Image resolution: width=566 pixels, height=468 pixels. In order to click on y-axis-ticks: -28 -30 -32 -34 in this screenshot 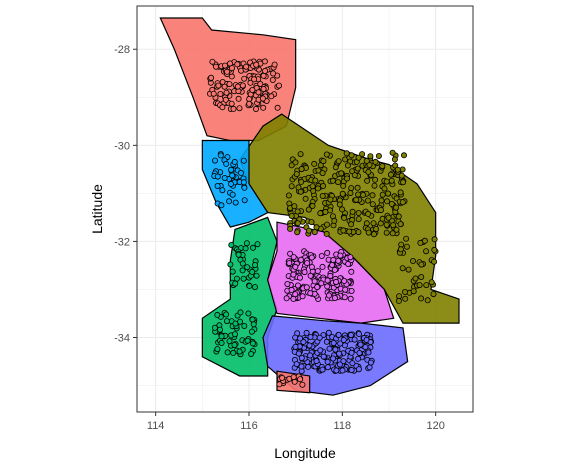, I will do `click(125, 194)`.